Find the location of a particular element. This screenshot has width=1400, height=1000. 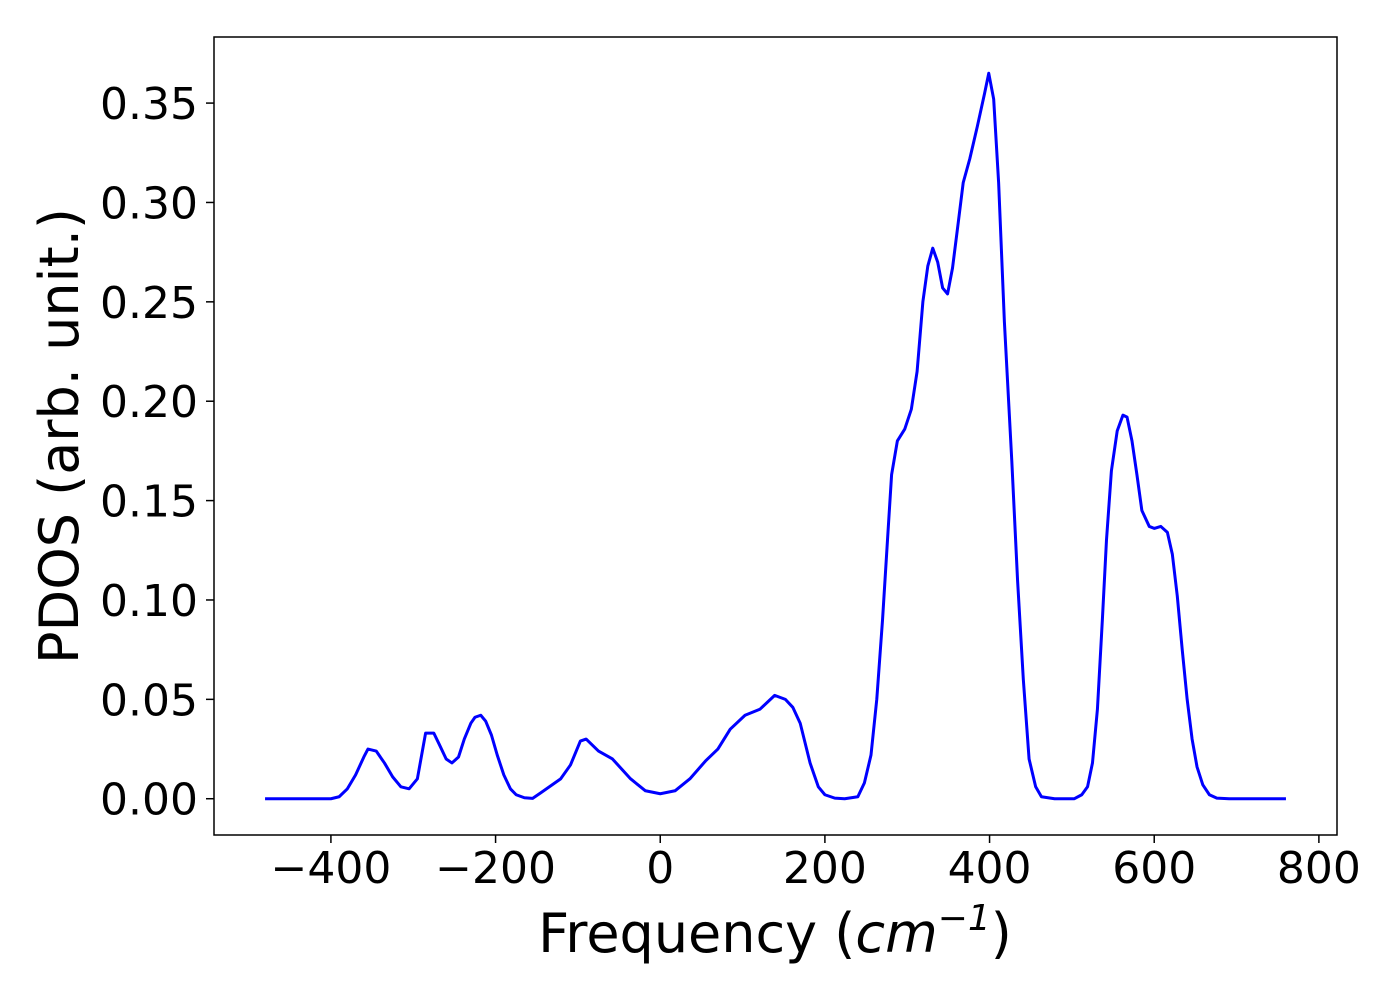

y-tick-label: 0.30 is located at coordinates (149, 203).